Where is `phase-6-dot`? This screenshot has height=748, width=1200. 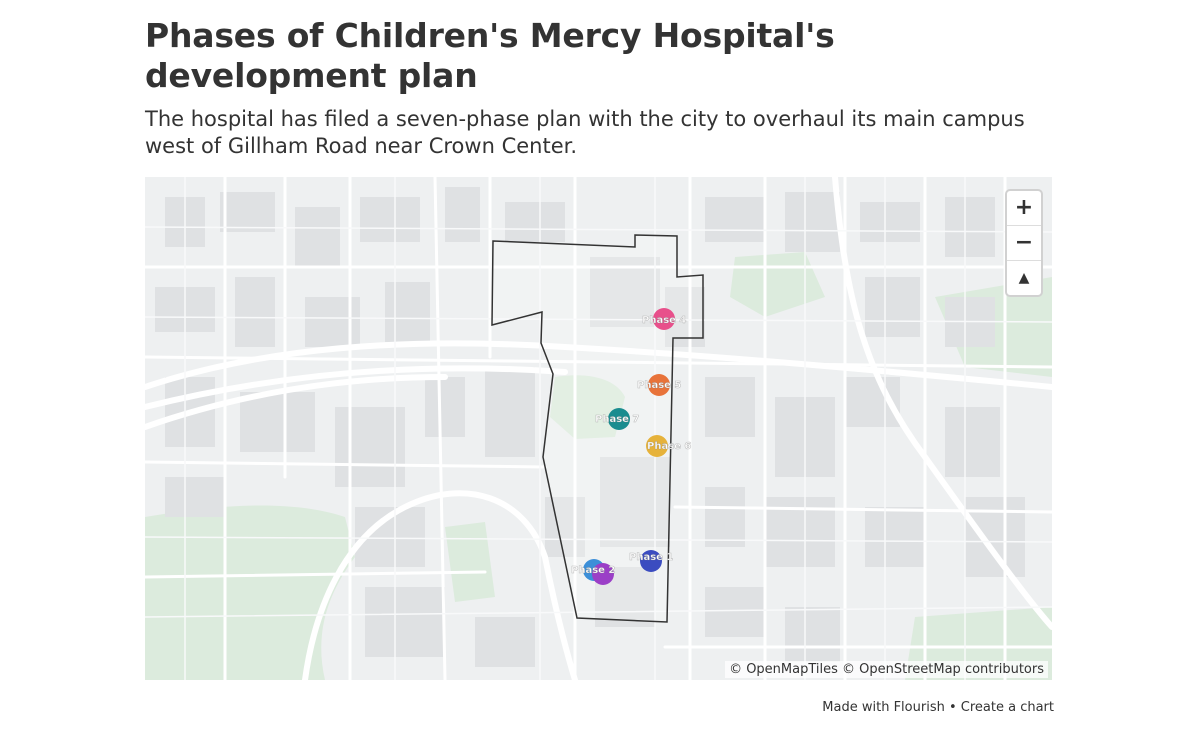 phase-6-dot is located at coordinates (657, 446).